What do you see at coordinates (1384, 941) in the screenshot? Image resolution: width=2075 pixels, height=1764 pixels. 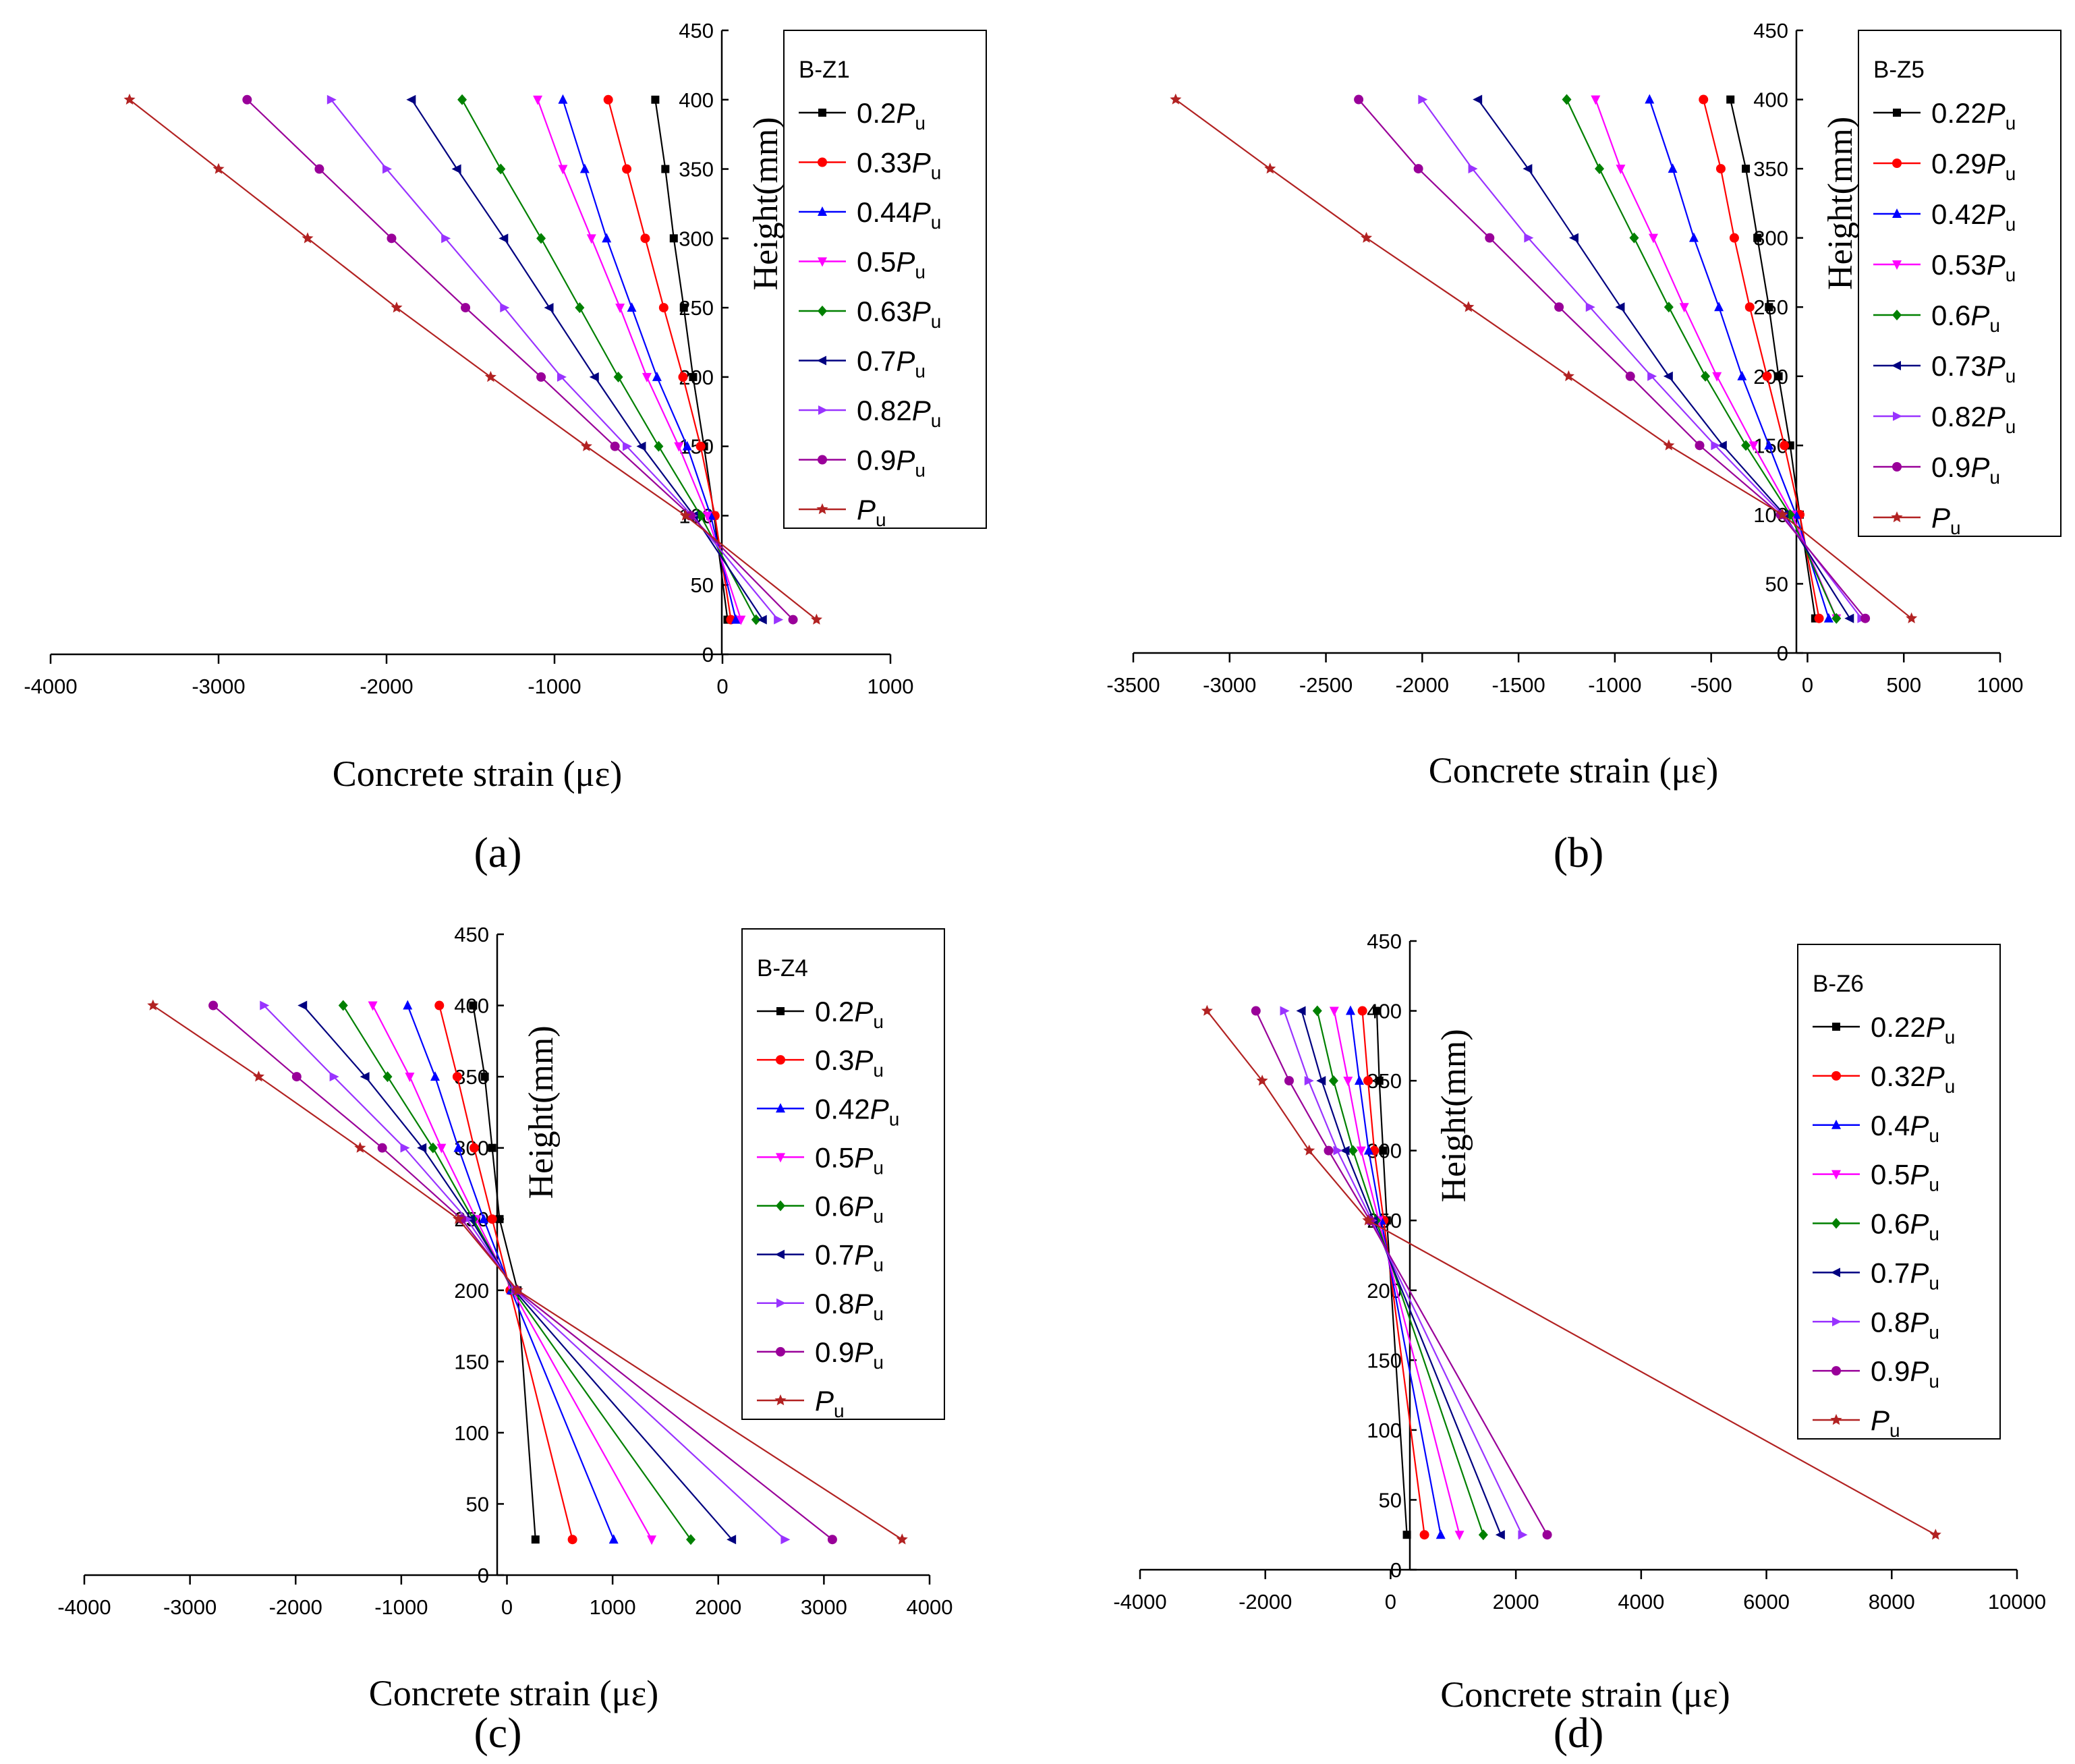 I see `y-tick-label: 450` at bounding box center [1384, 941].